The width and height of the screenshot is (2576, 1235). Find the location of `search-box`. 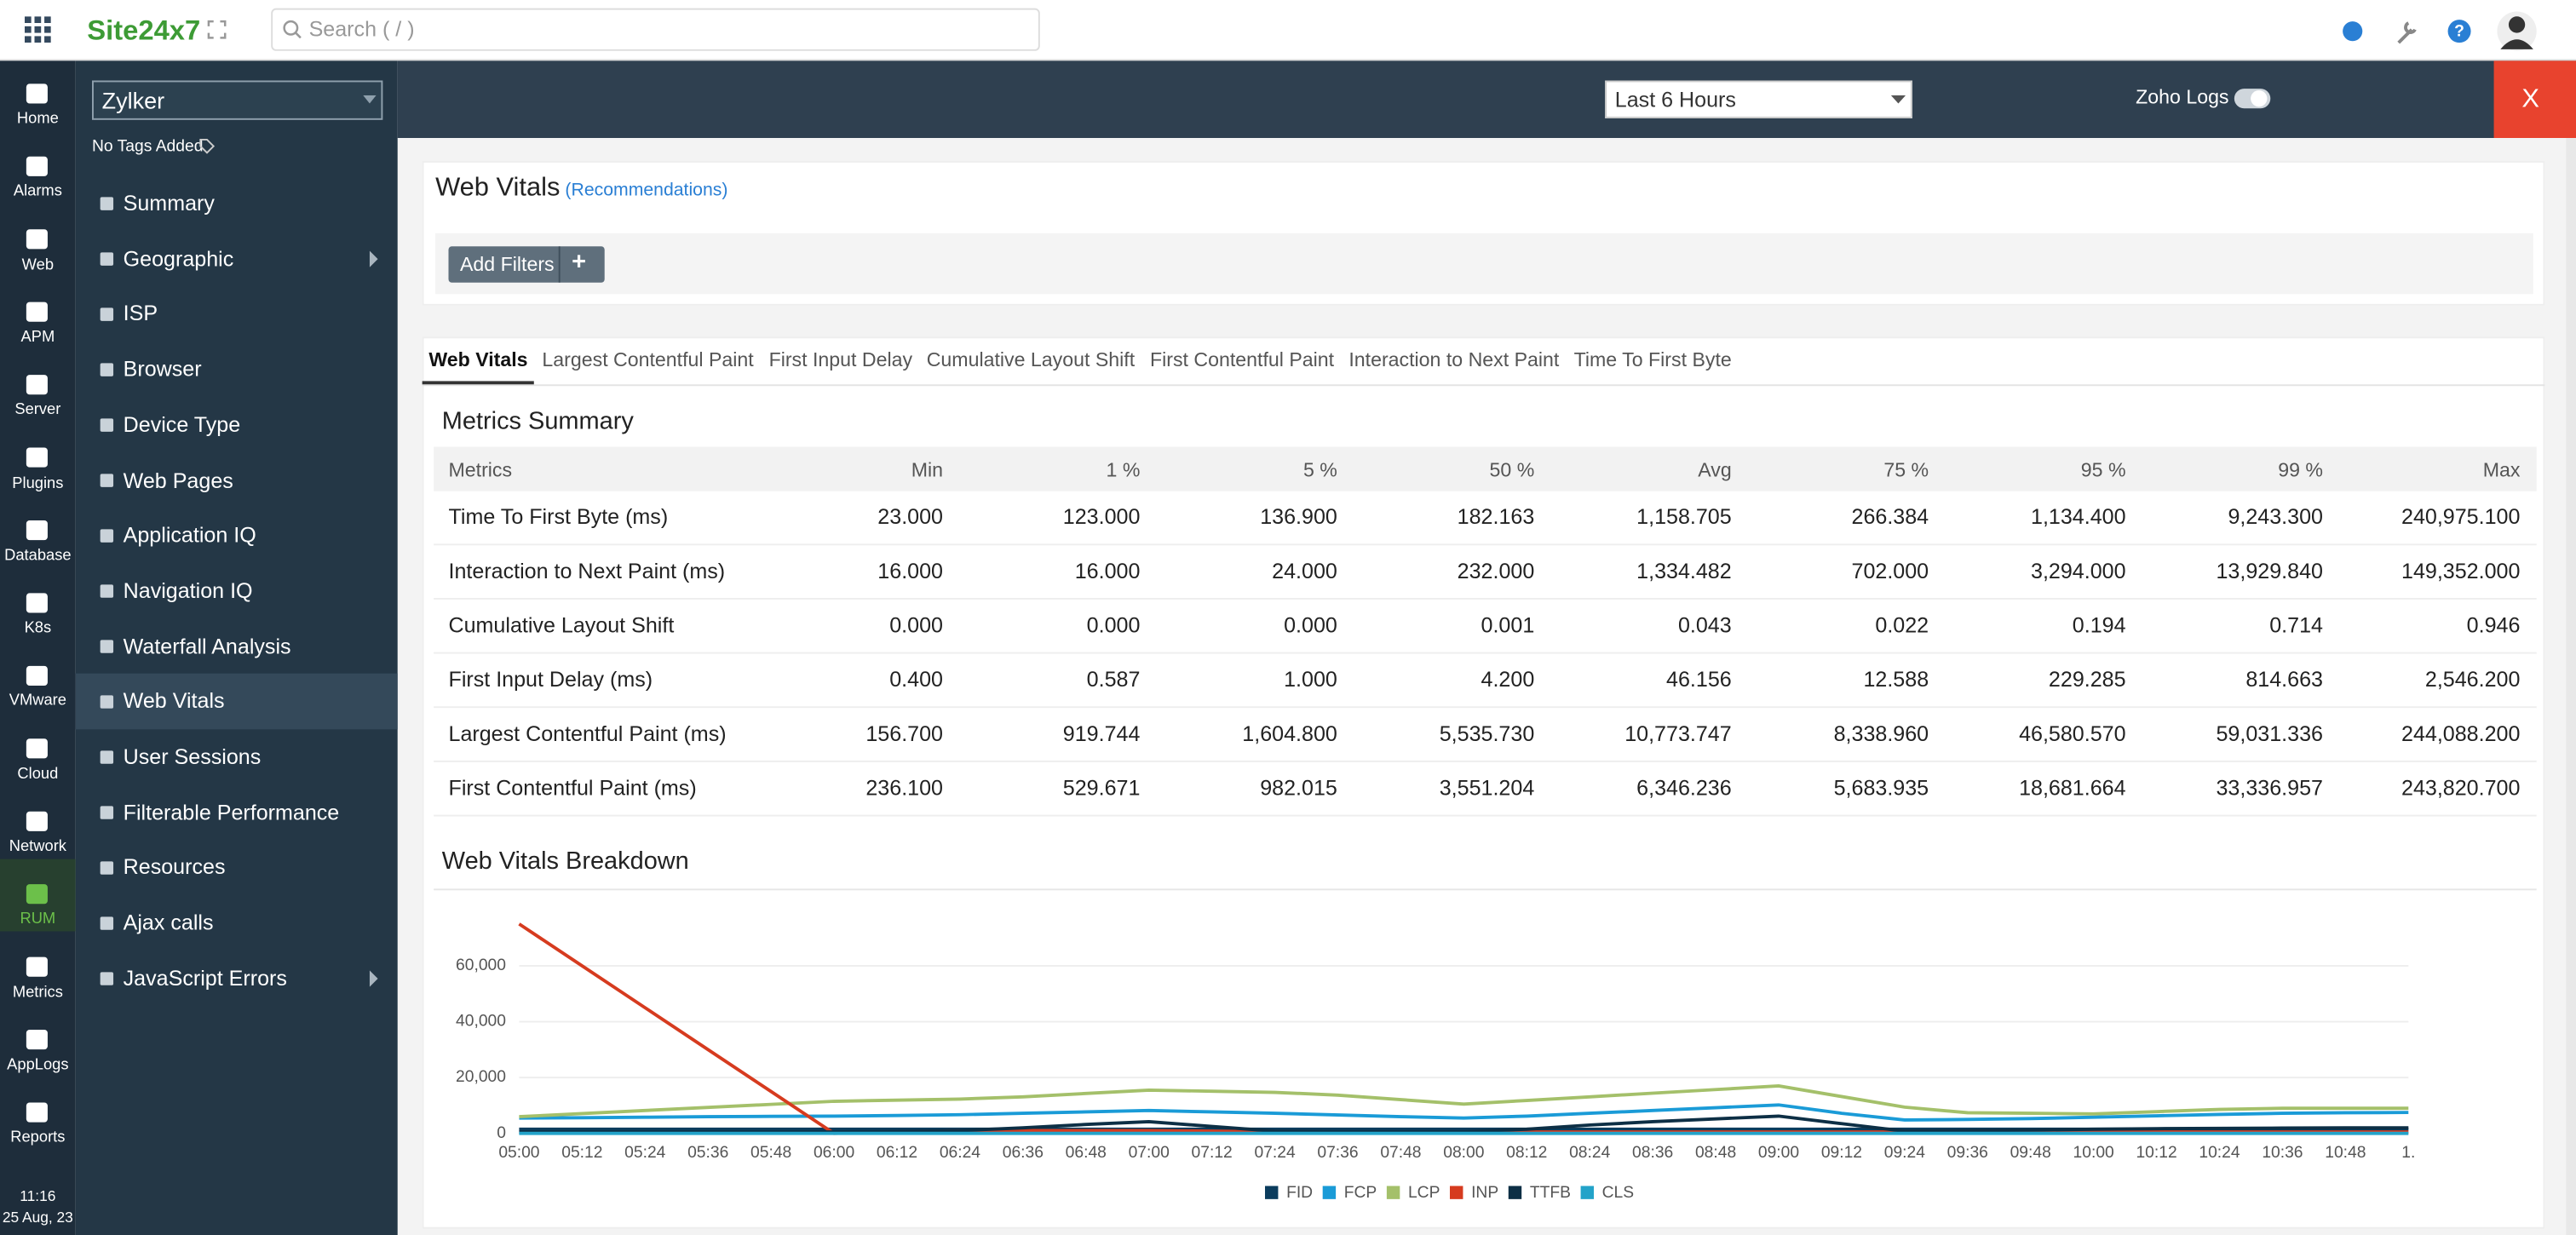

search-box is located at coordinates (656, 30).